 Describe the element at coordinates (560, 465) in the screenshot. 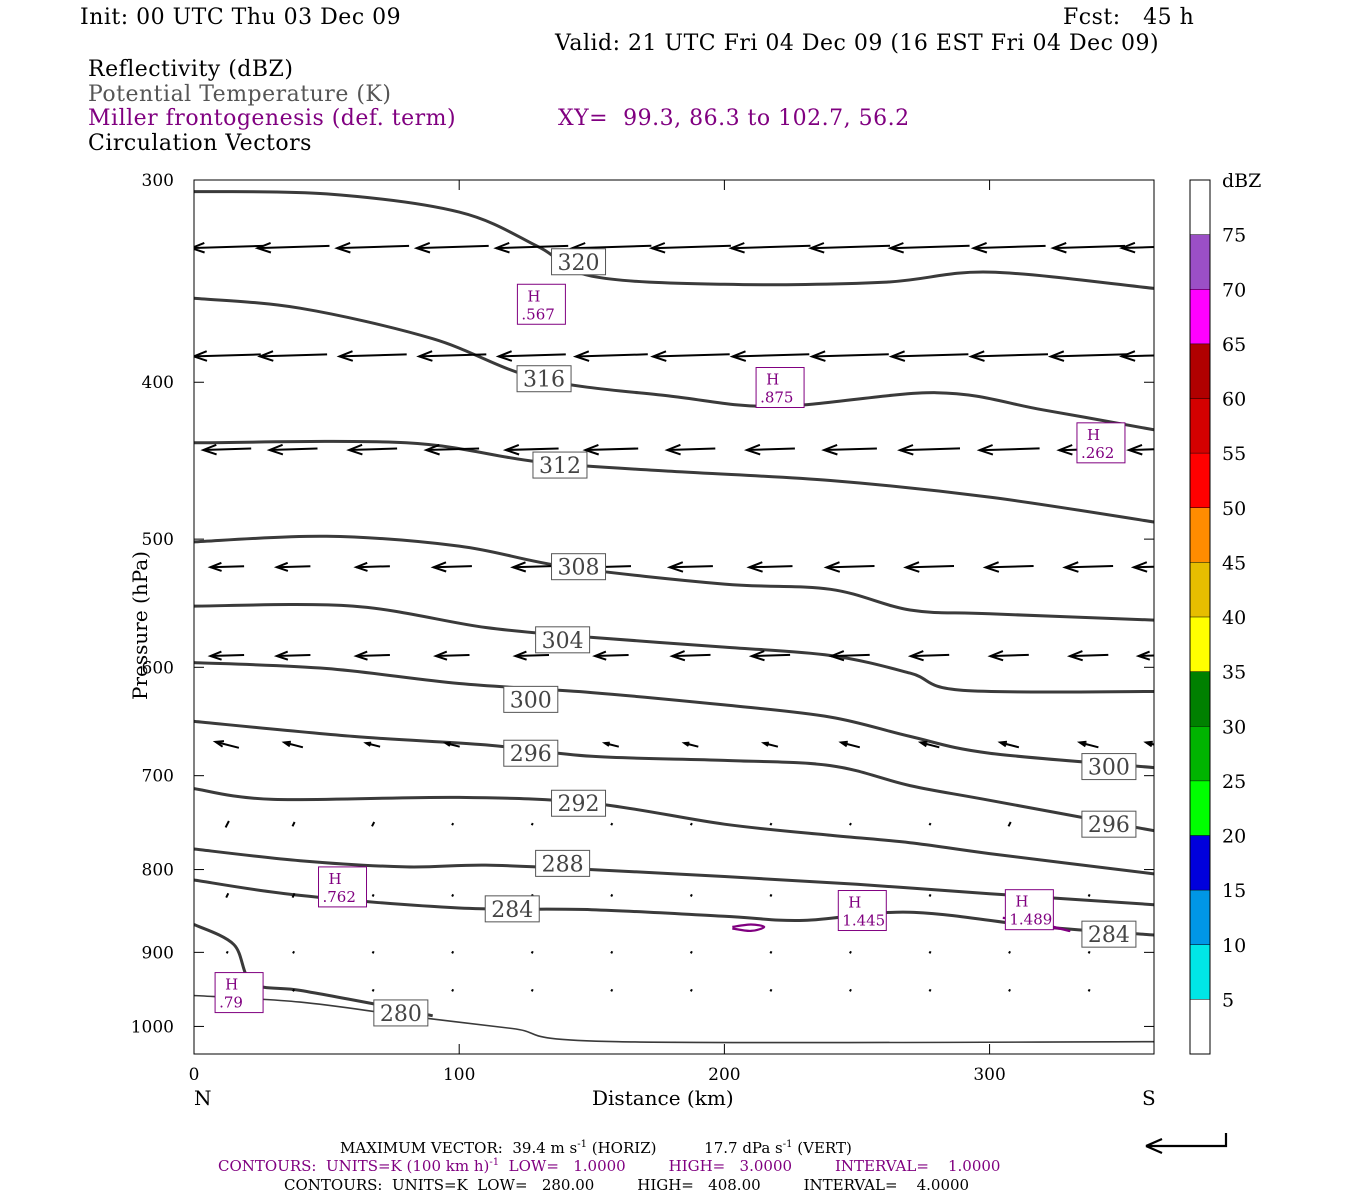

I see `theta-label-312: 312` at that location.